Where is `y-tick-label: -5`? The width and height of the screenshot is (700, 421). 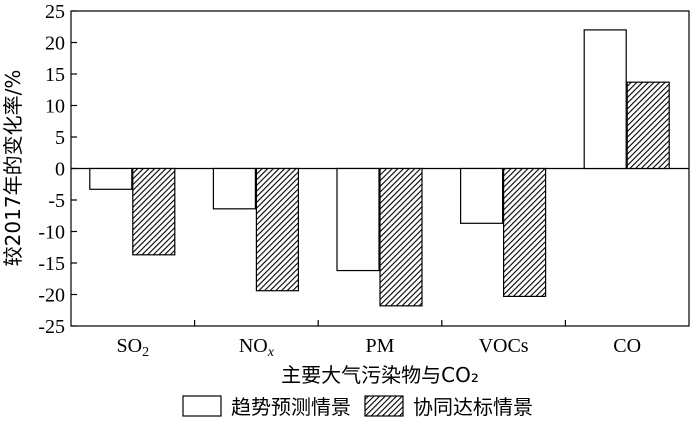
y-tick-label: -5 is located at coordinates (56, 201).